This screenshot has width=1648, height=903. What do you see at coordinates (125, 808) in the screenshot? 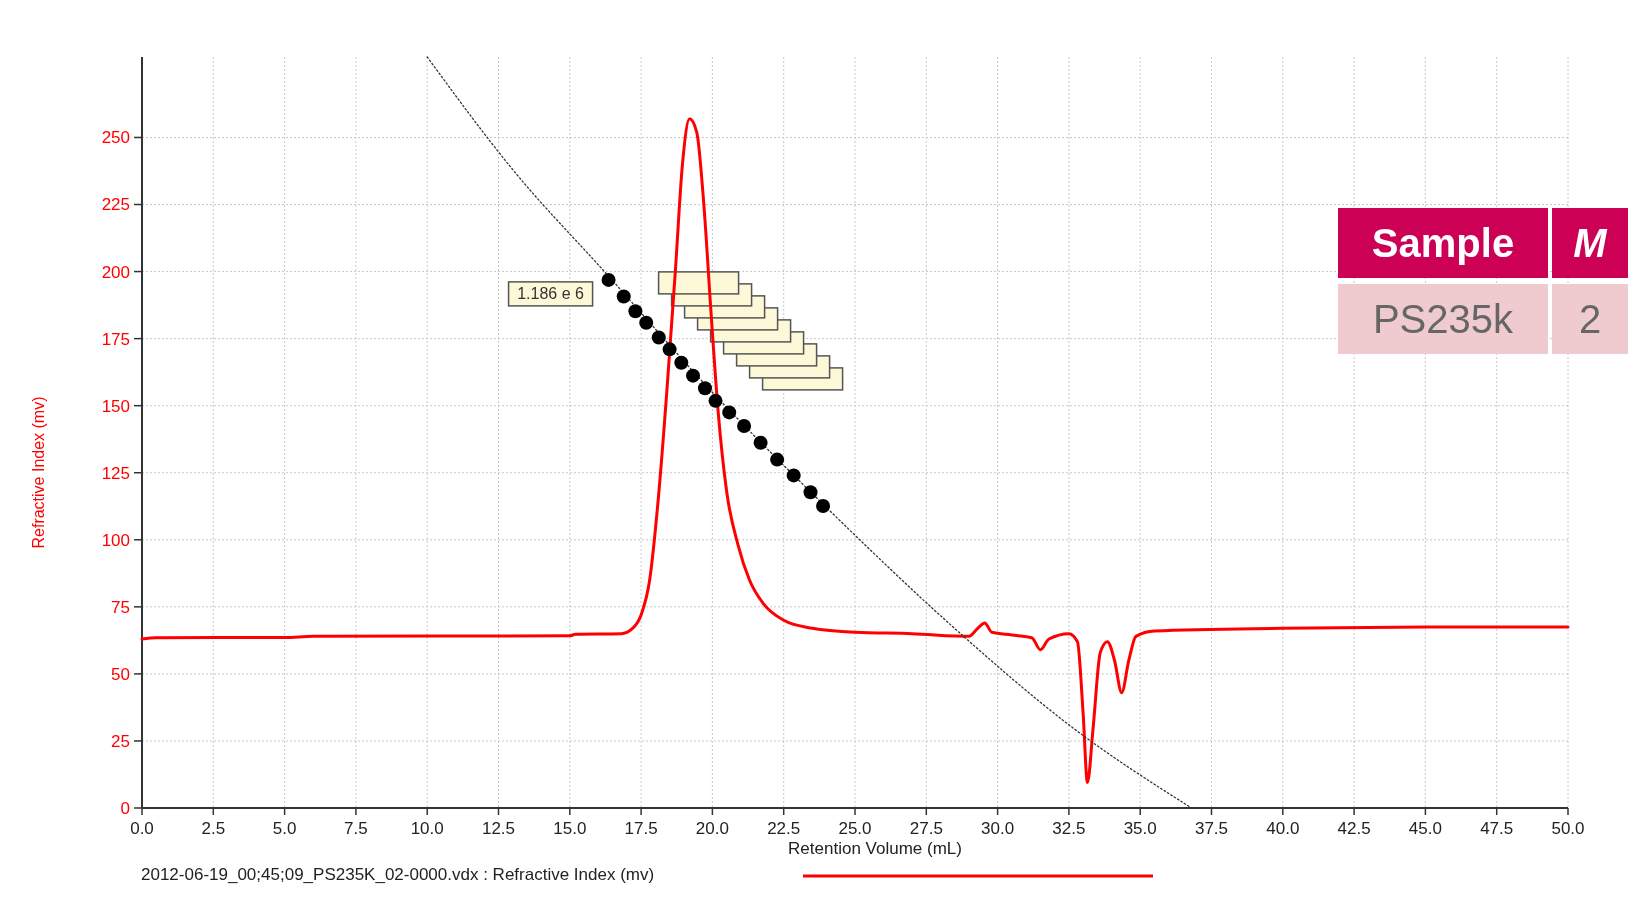
I see `y-tick-label: 0` at bounding box center [125, 808].